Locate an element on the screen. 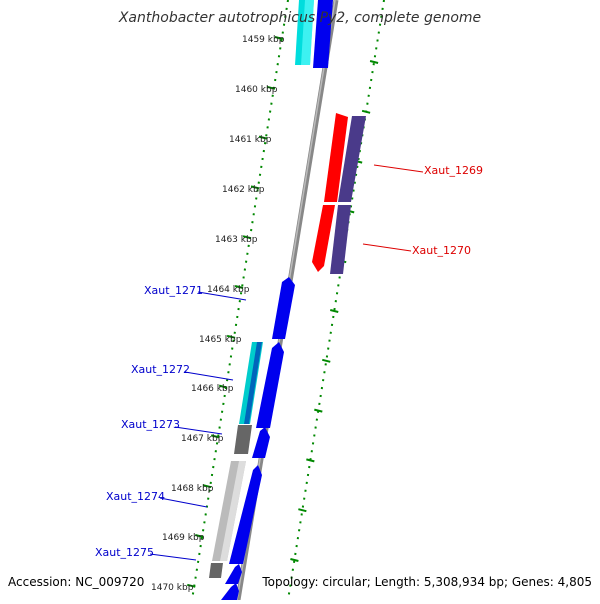 This screenshot has width=600, height=604. gene-xaut-1272-rna-stripe is located at coordinates (253, 383).